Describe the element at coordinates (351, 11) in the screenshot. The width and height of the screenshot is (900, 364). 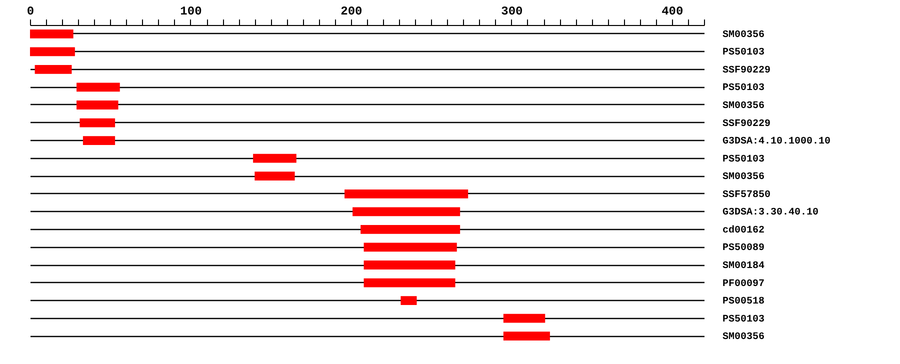
I see `x-tick-label: 200` at that location.